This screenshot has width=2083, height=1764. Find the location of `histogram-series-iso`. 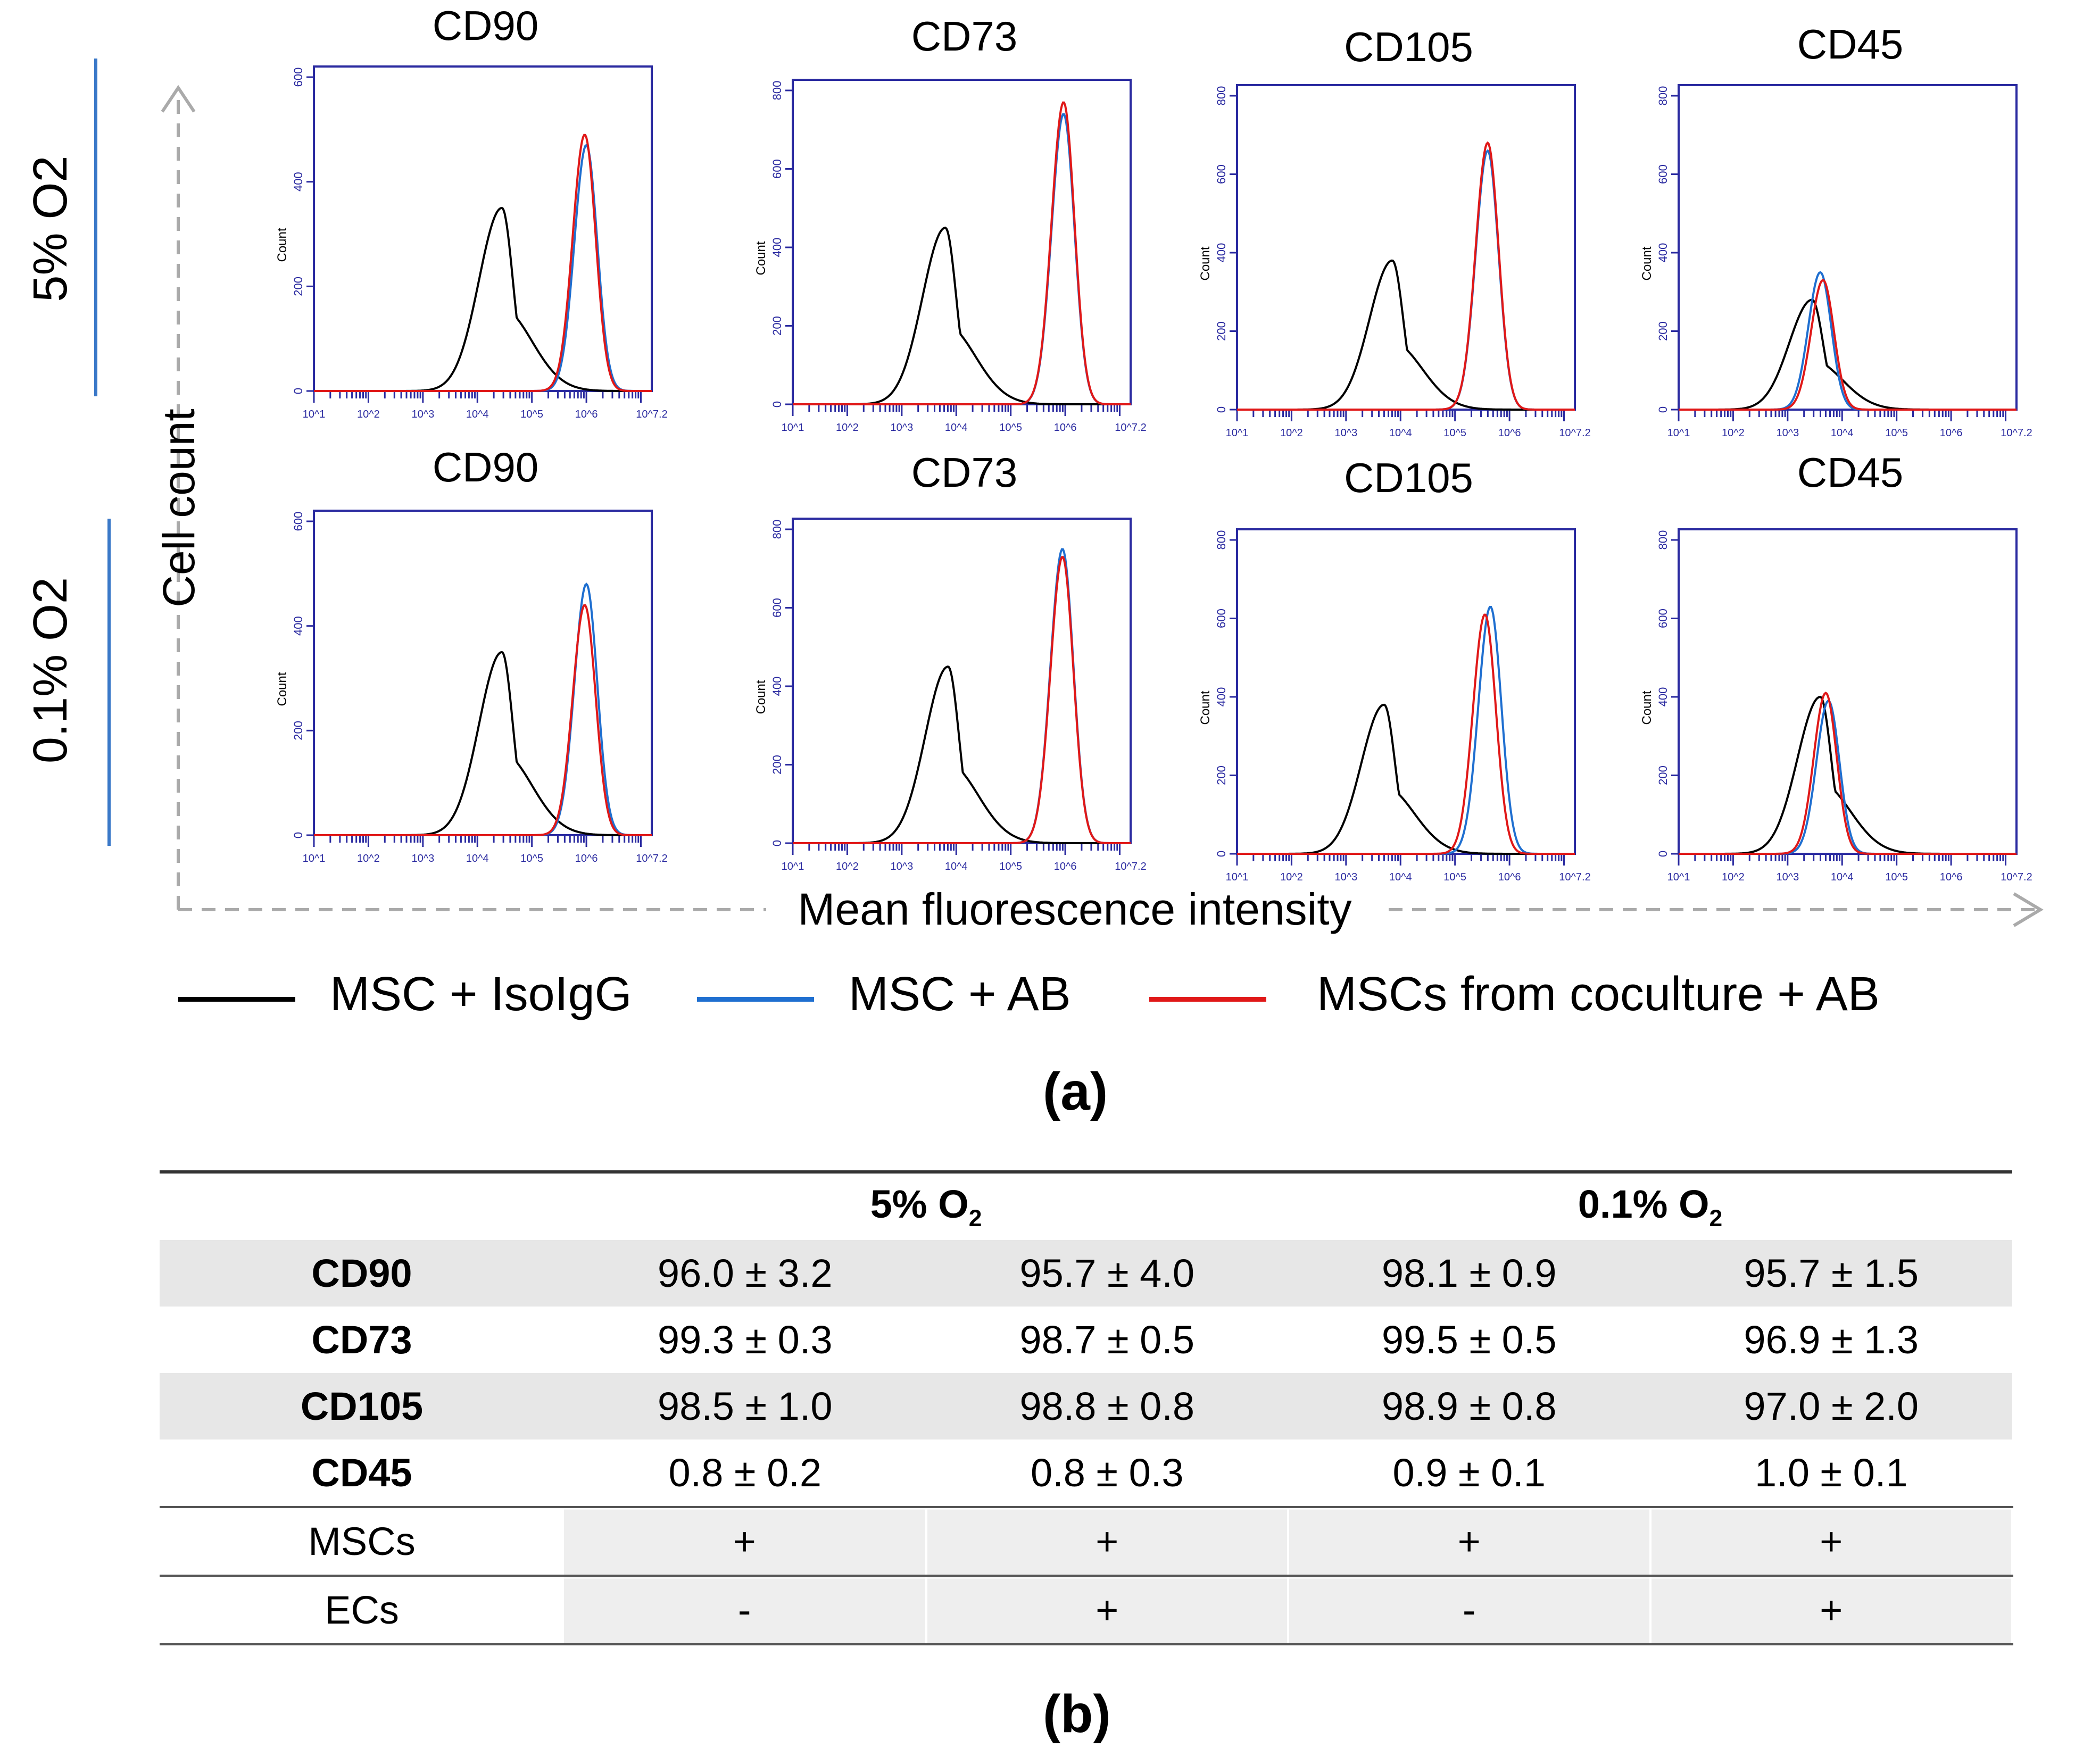

histogram-series-iso is located at coordinates (1847, 355).